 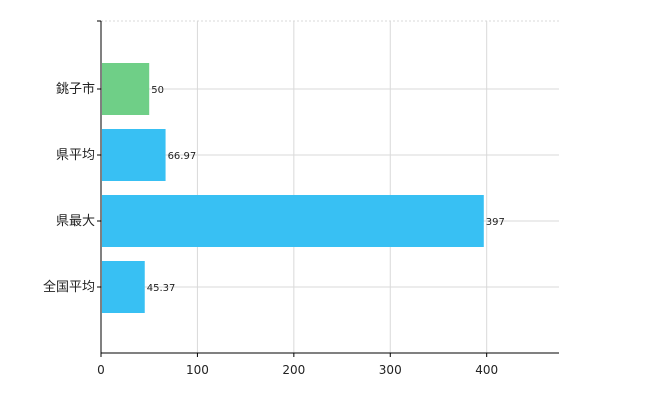 I want to click on data-label: 66.97, so click(x=182, y=156).